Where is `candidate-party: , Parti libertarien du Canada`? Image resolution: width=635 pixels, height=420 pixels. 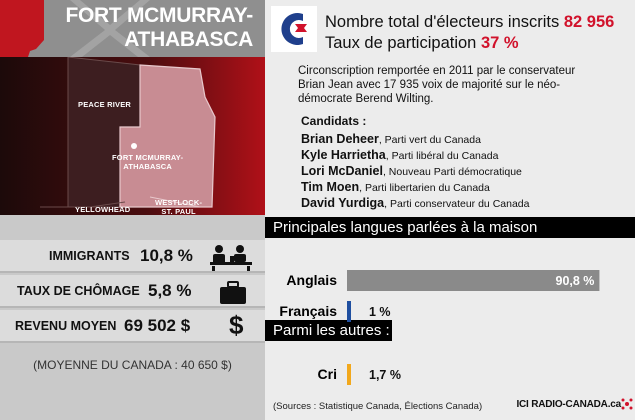 candidate-party: , Parti libertarien du Canada is located at coordinates (424, 188).